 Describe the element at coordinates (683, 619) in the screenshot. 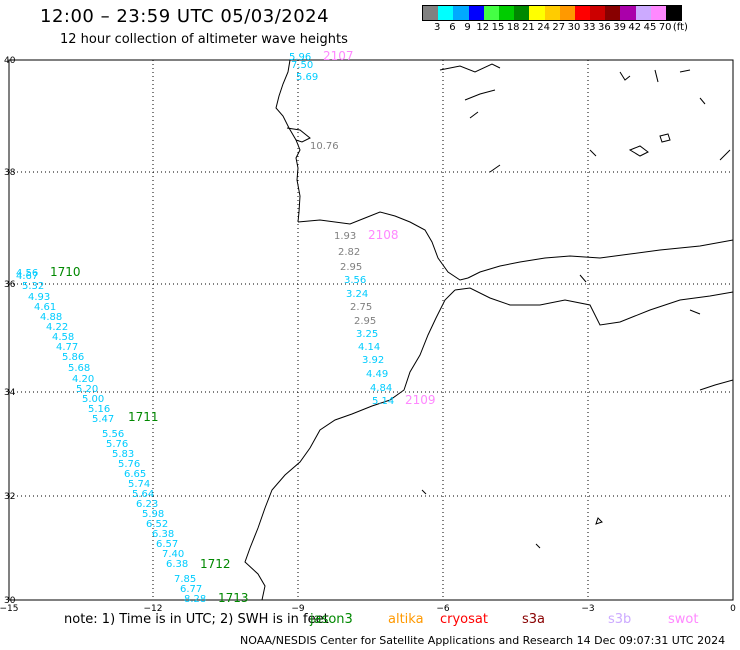

I see `satellite-legend-item: swot` at that location.